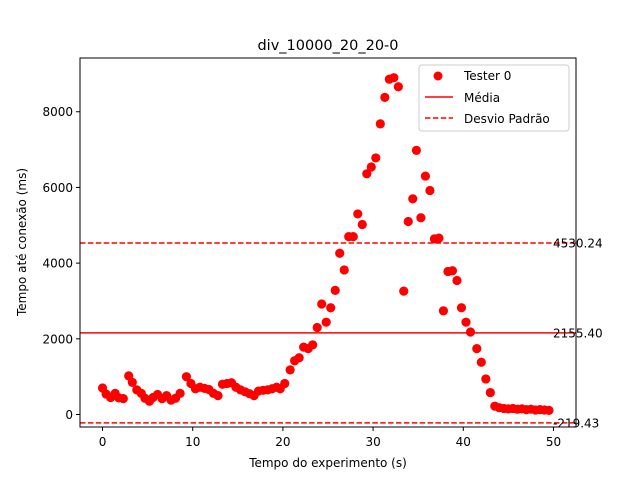 This screenshot has width=640, height=484. What do you see at coordinates (103, 442) in the screenshot?
I see `x-tick-label: 0` at bounding box center [103, 442].